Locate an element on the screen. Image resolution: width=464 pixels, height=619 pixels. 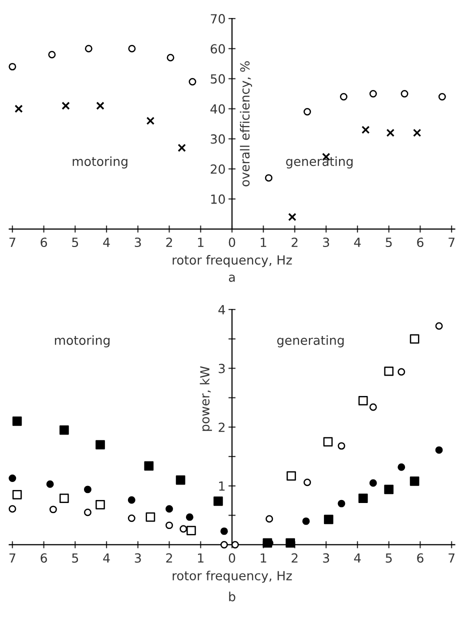
y-tick-label: 3 is located at coordinates (221, 369).